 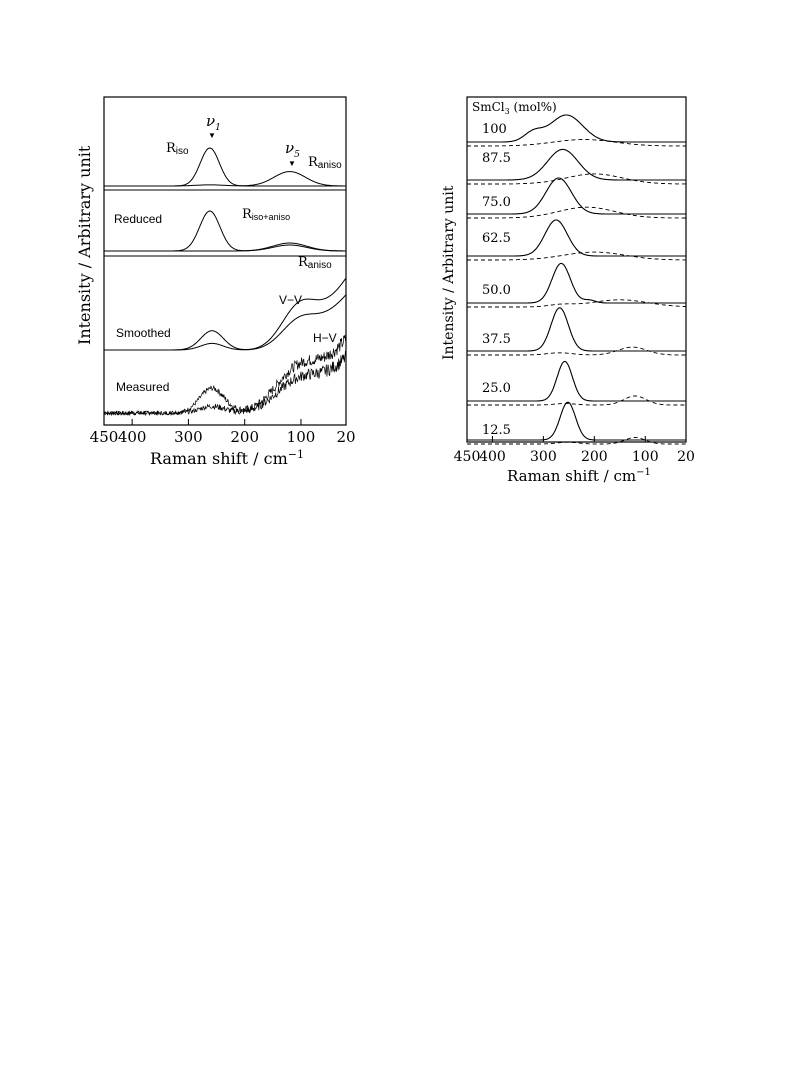 What do you see at coordinates (227, 458) in the screenshot?
I see `left-xaxis-title: Raman shift / cm−1` at bounding box center [227, 458].